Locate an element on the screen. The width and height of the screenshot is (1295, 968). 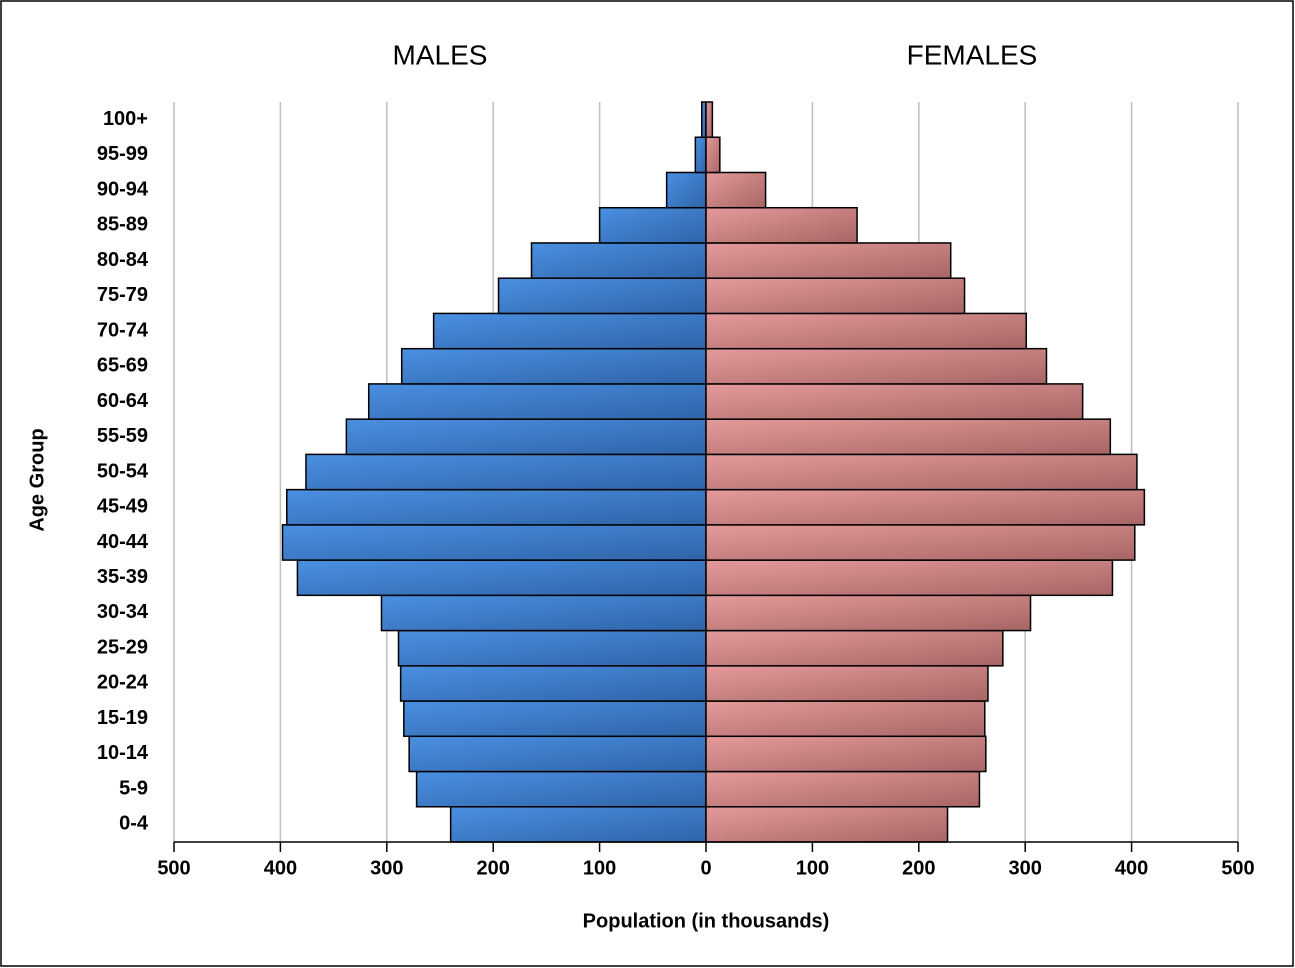
series-label: MALES is located at coordinates (440, 54).